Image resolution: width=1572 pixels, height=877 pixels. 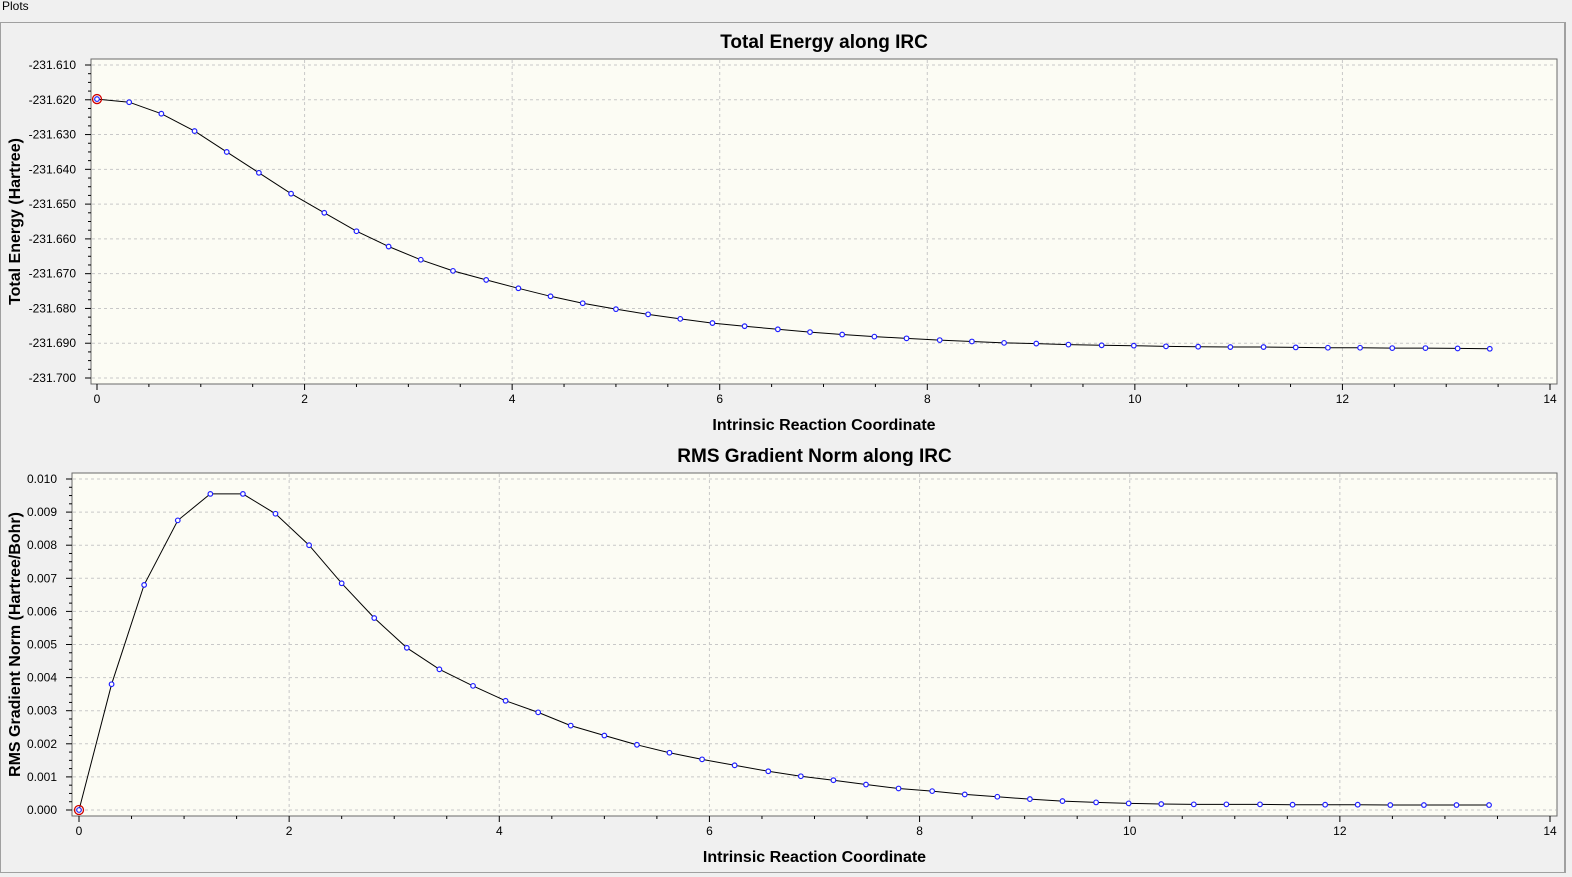 I want to click on y-tick-label: 0.001, so click(x=42, y=777).